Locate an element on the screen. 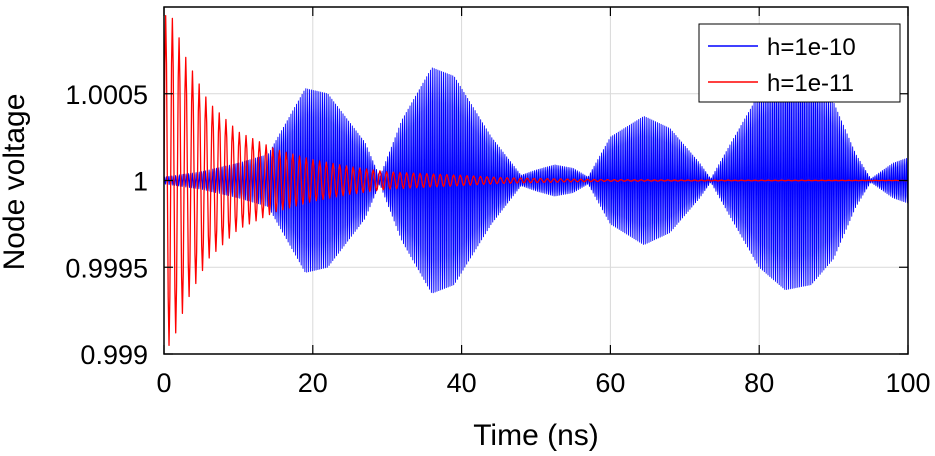 The width and height of the screenshot is (935, 456). y-tick-label: 0.999 is located at coordinates (114, 355).